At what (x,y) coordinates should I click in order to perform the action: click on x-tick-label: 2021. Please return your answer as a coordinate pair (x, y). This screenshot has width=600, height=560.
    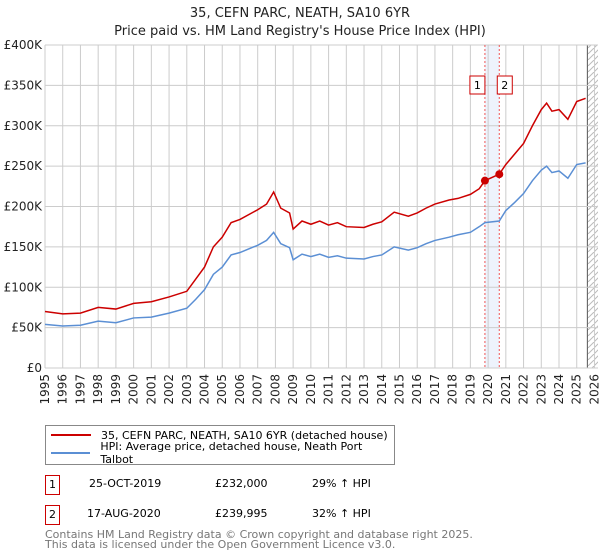
    Looking at the image, I should click on (506, 389).